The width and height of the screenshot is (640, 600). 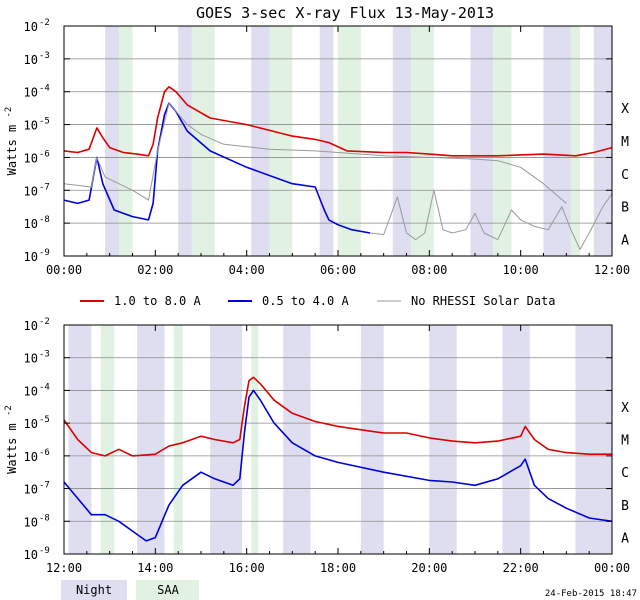 I want to click on night-legend-label: Night, so click(x=94, y=590).